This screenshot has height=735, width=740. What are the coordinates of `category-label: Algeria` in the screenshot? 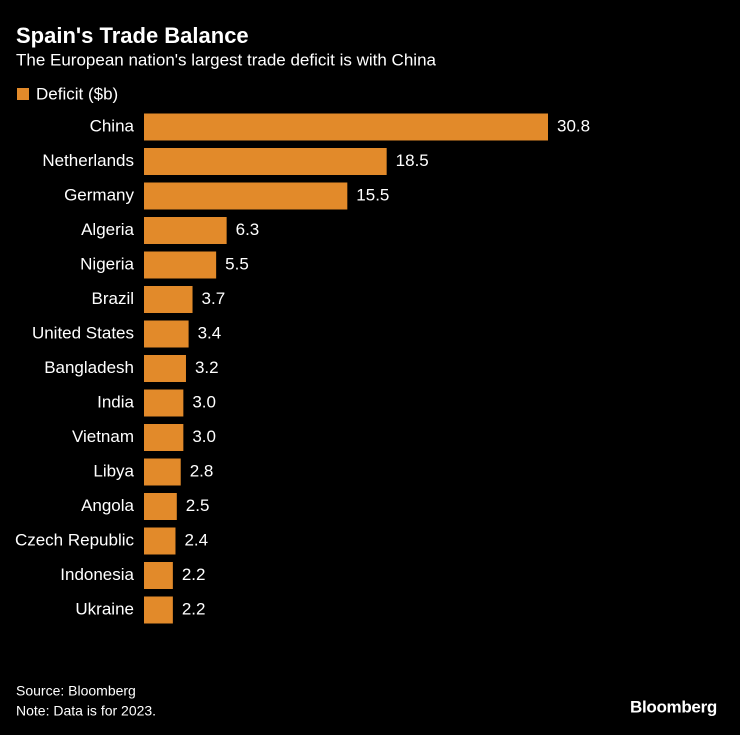 It's located at (107, 229).